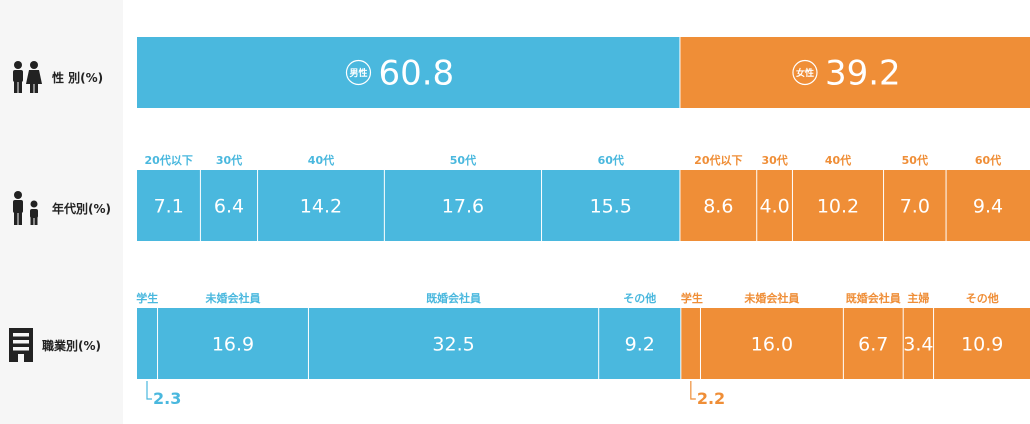  I want to click on age-value-label: 8.6, so click(718, 207).